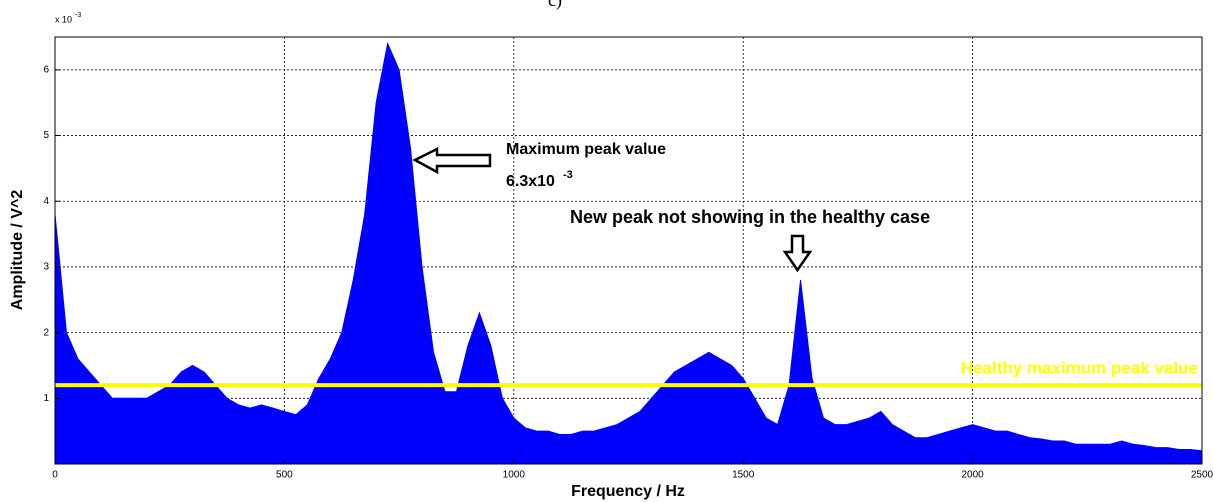  I want to click on x-tick-label: 2000, so click(972, 475).